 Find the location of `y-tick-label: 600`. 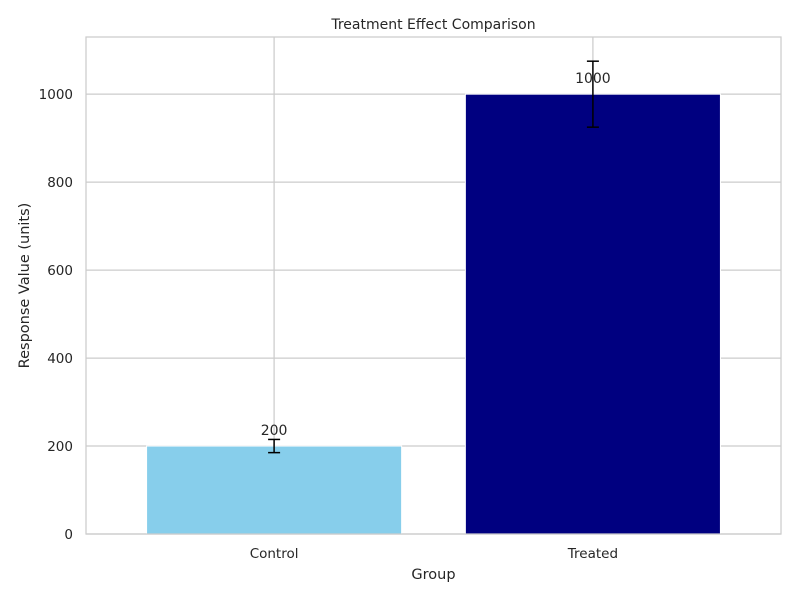

y-tick-label: 600 is located at coordinates (60, 271).